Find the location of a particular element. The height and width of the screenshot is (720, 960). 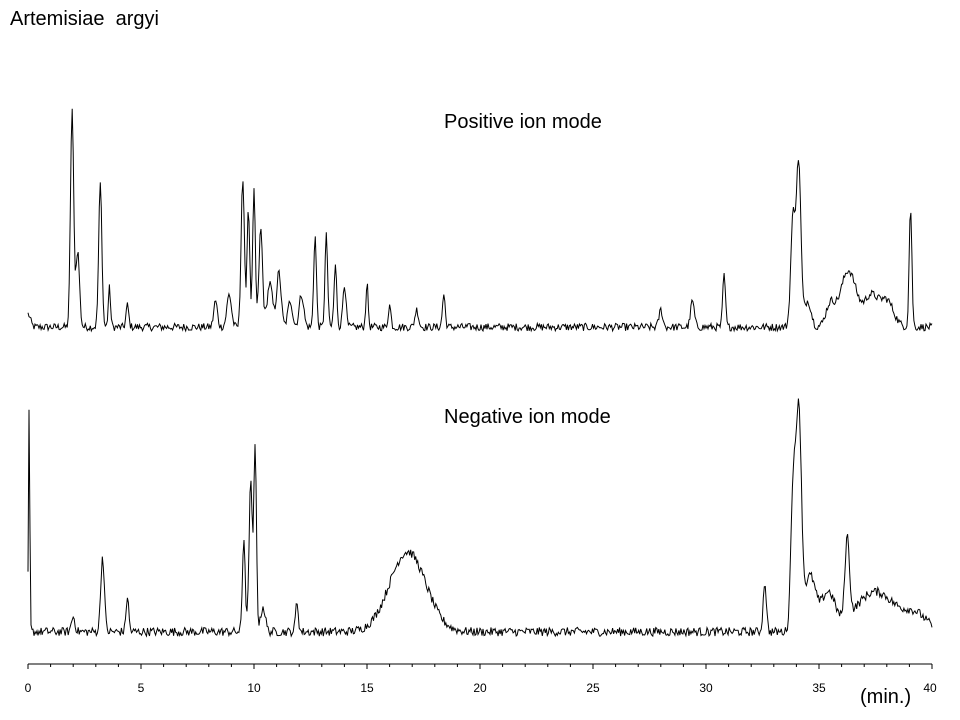

x-tick-label: 5 is located at coordinates (141, 688).